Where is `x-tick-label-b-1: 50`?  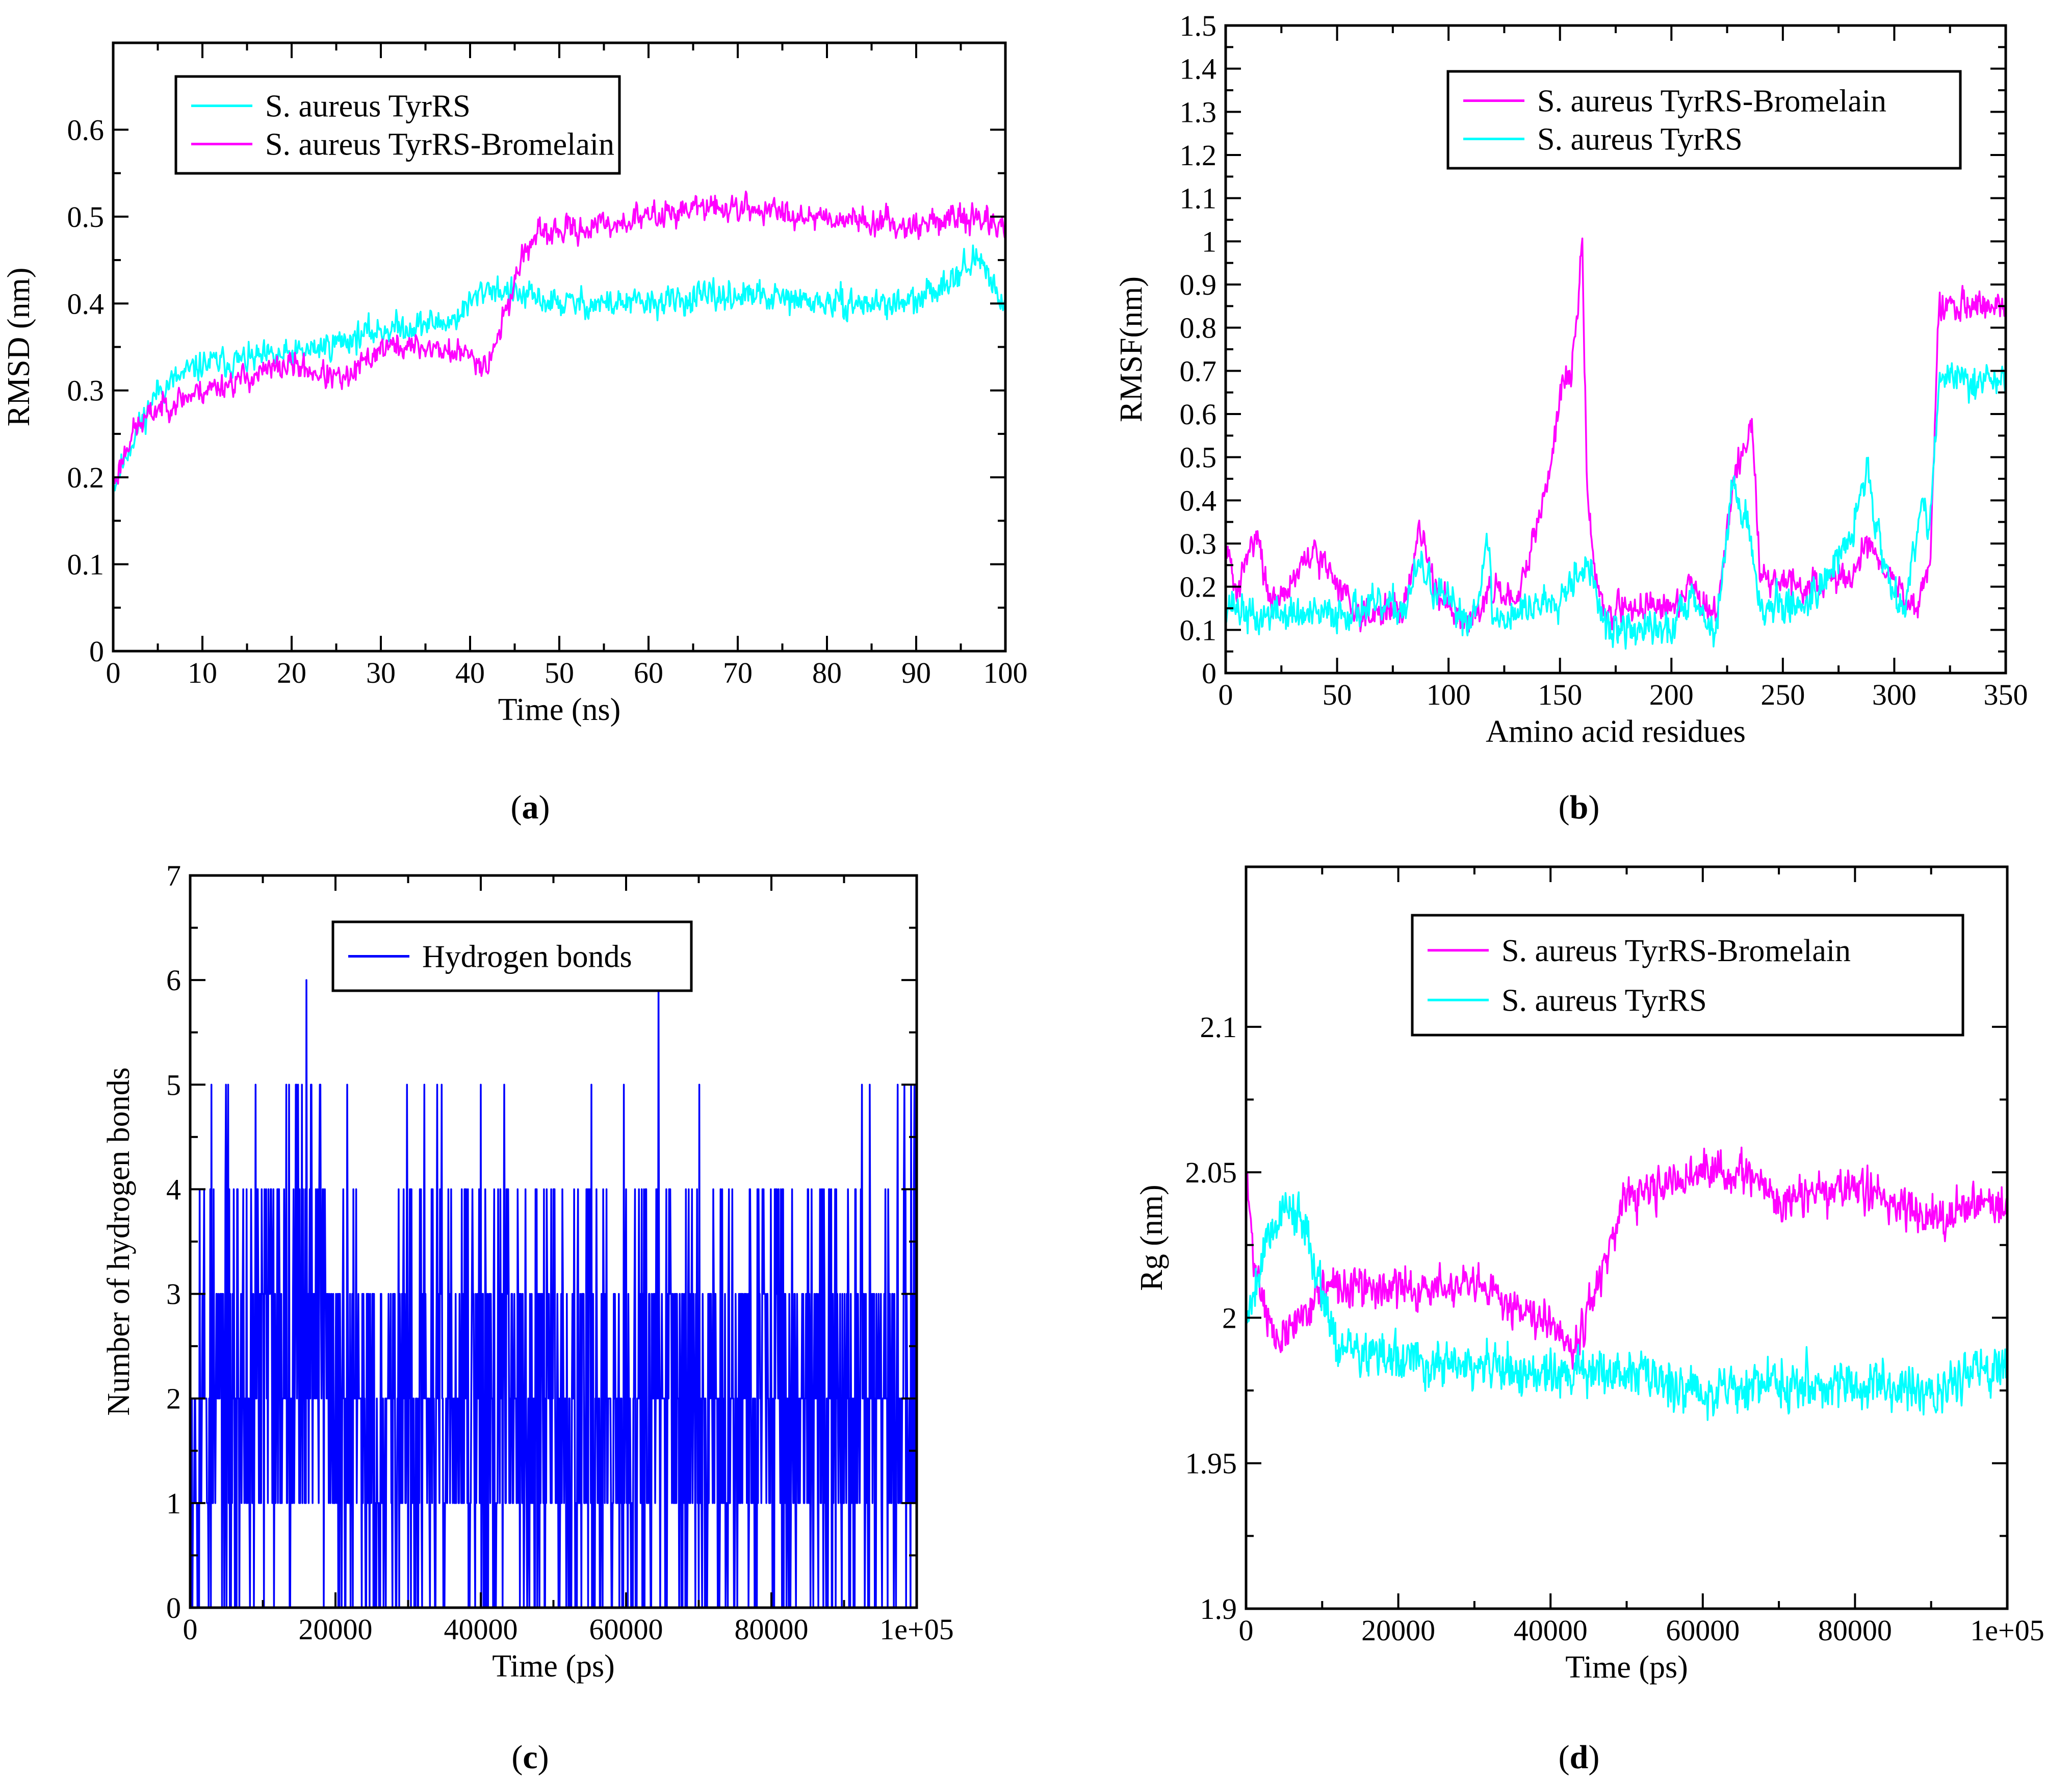 x-tick-label-b-1: 50 is located at coordinates (1337, 694).